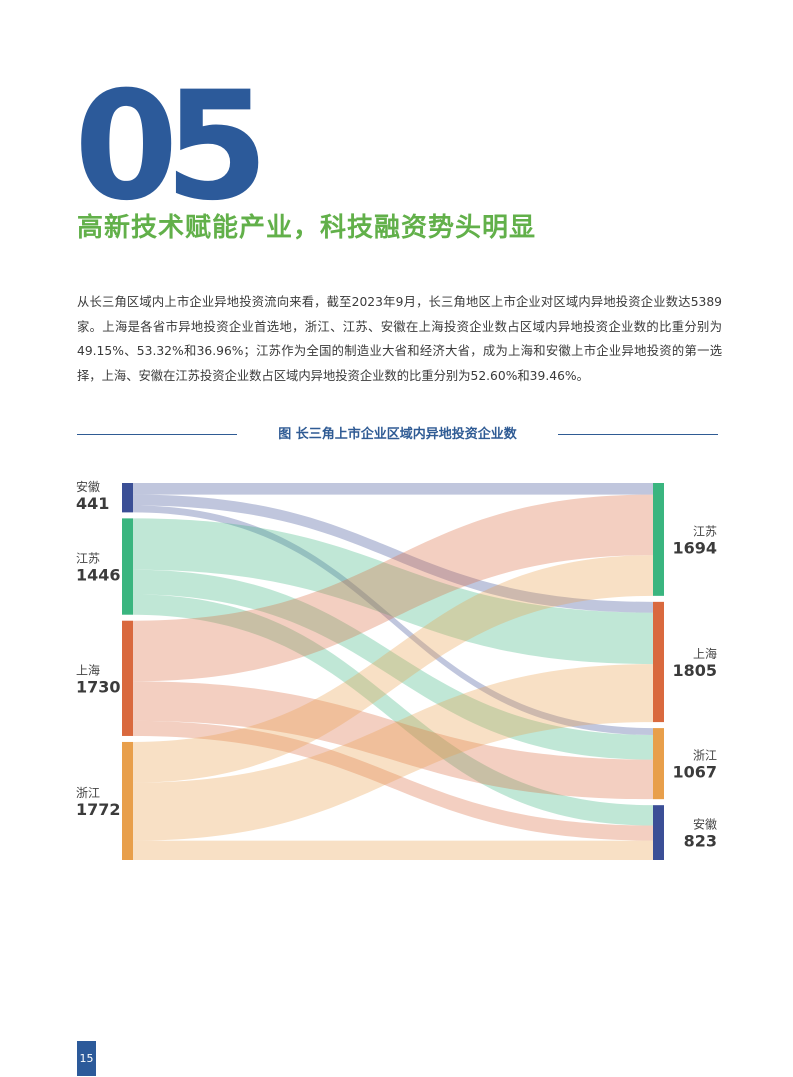 The image size is (793, 1077). Describe the element at coordinates (705, 756) in the screenshot. I see `target-node-name: 浙江` at that location.